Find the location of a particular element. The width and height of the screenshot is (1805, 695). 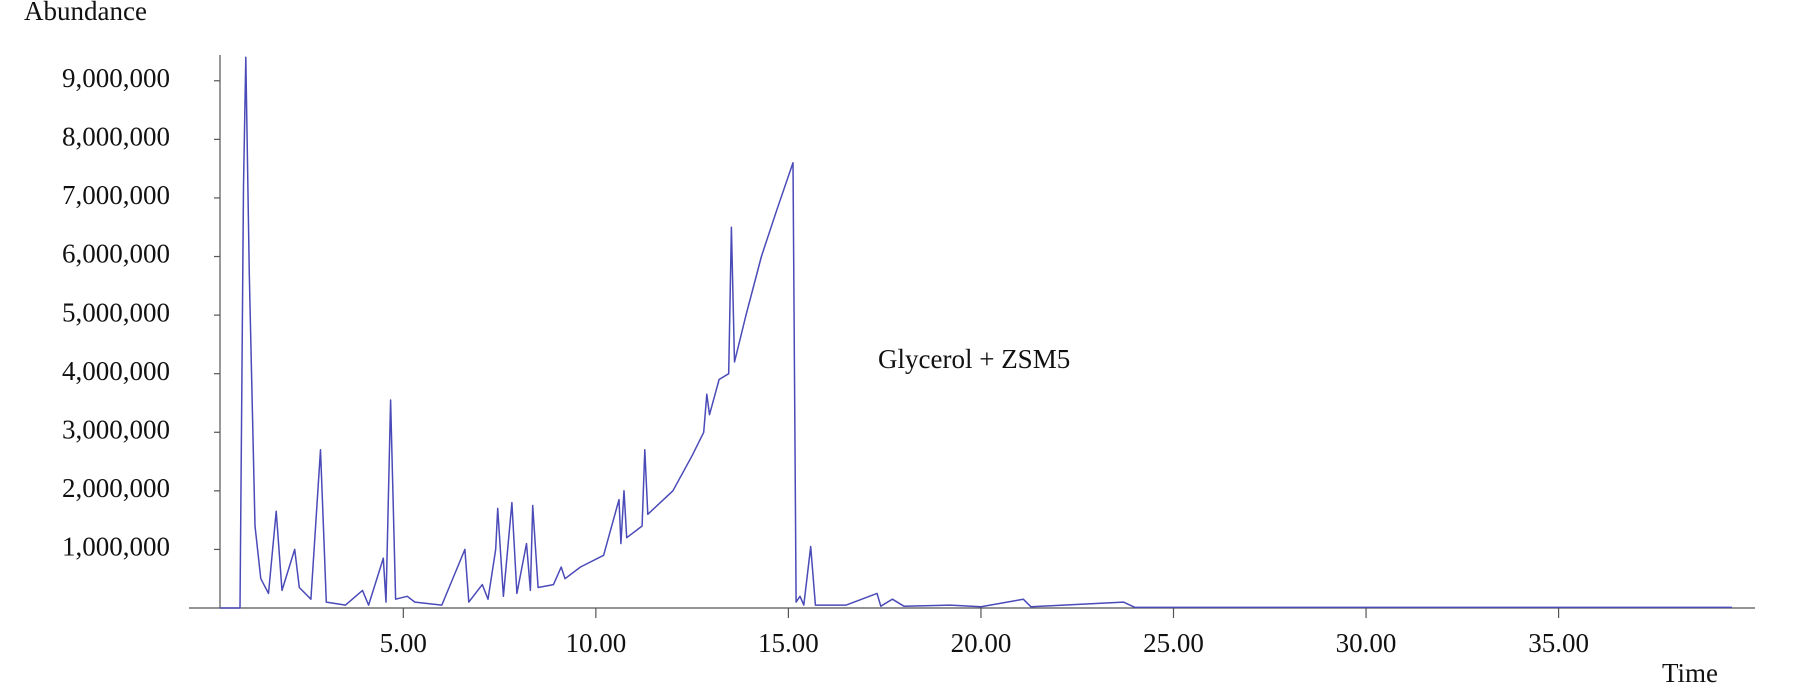

y-tick-label: 6,000,000 is located at coordinates (116, 254).